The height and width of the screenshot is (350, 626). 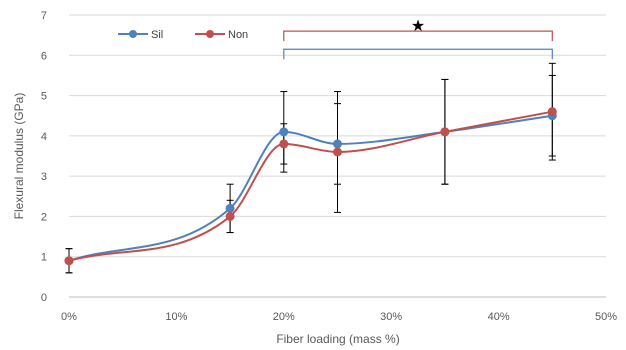 I want to click on y-tick-label: 1, so click(x=44, y=258).